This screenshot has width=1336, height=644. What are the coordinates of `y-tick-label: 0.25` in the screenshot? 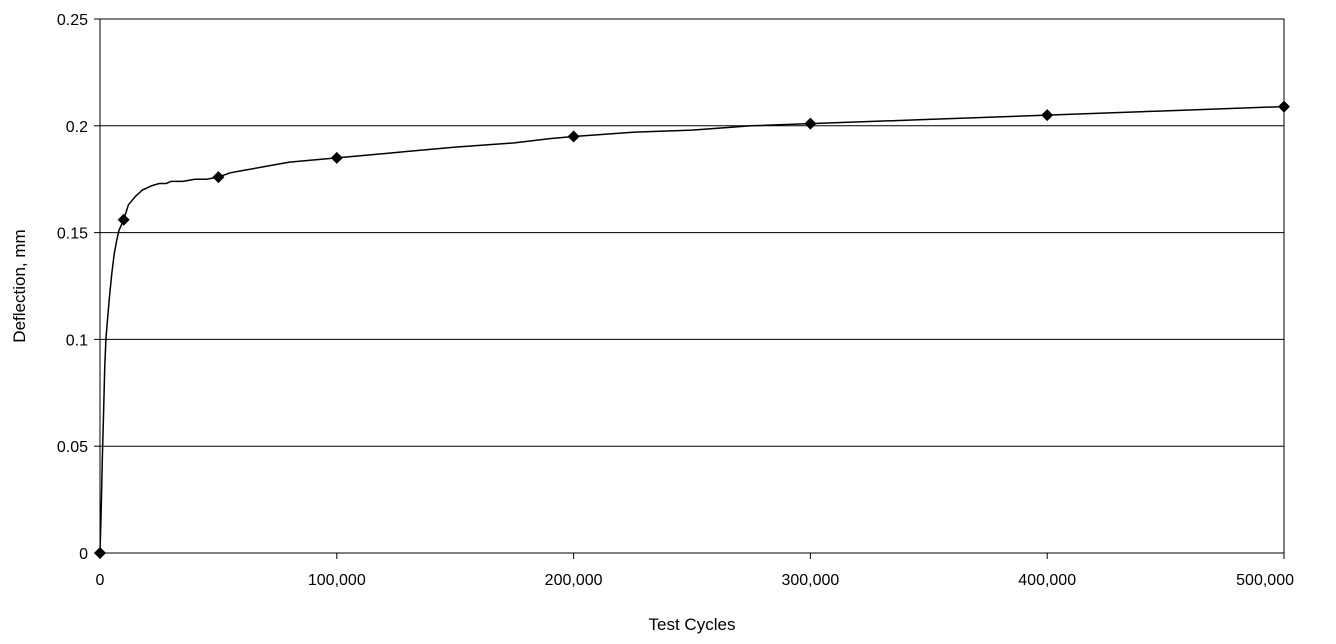 It's located at (72, 20).